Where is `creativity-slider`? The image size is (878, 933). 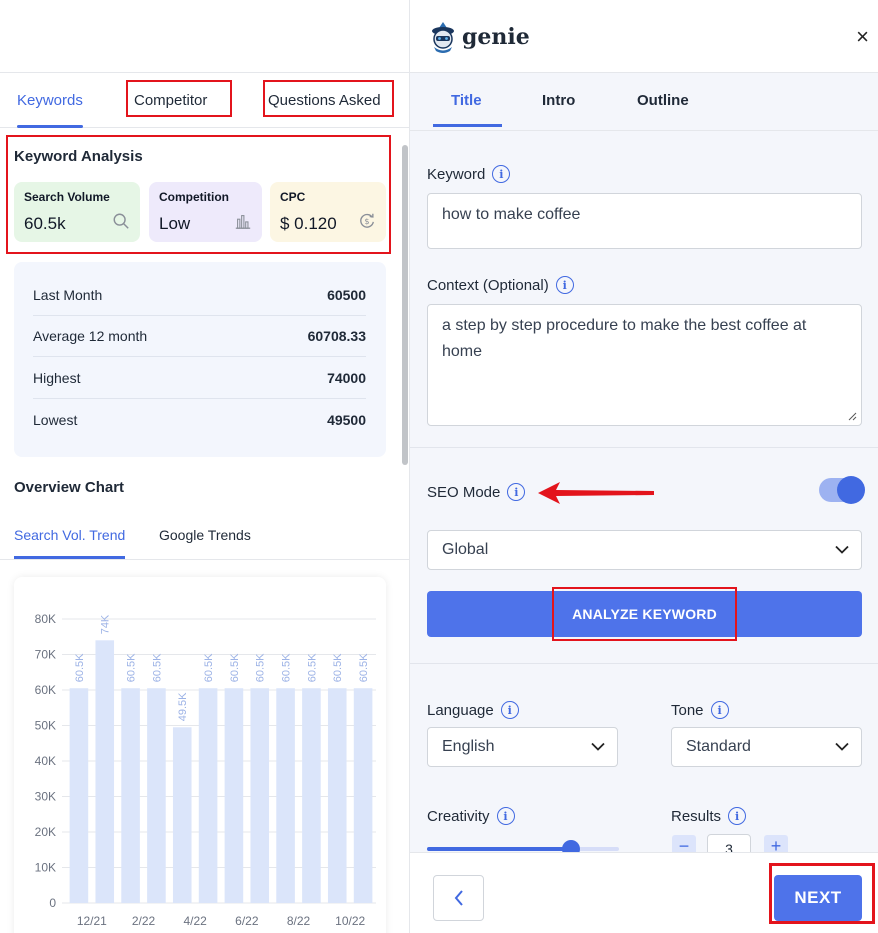
creativity-slider is located at coordinates (523, 849).